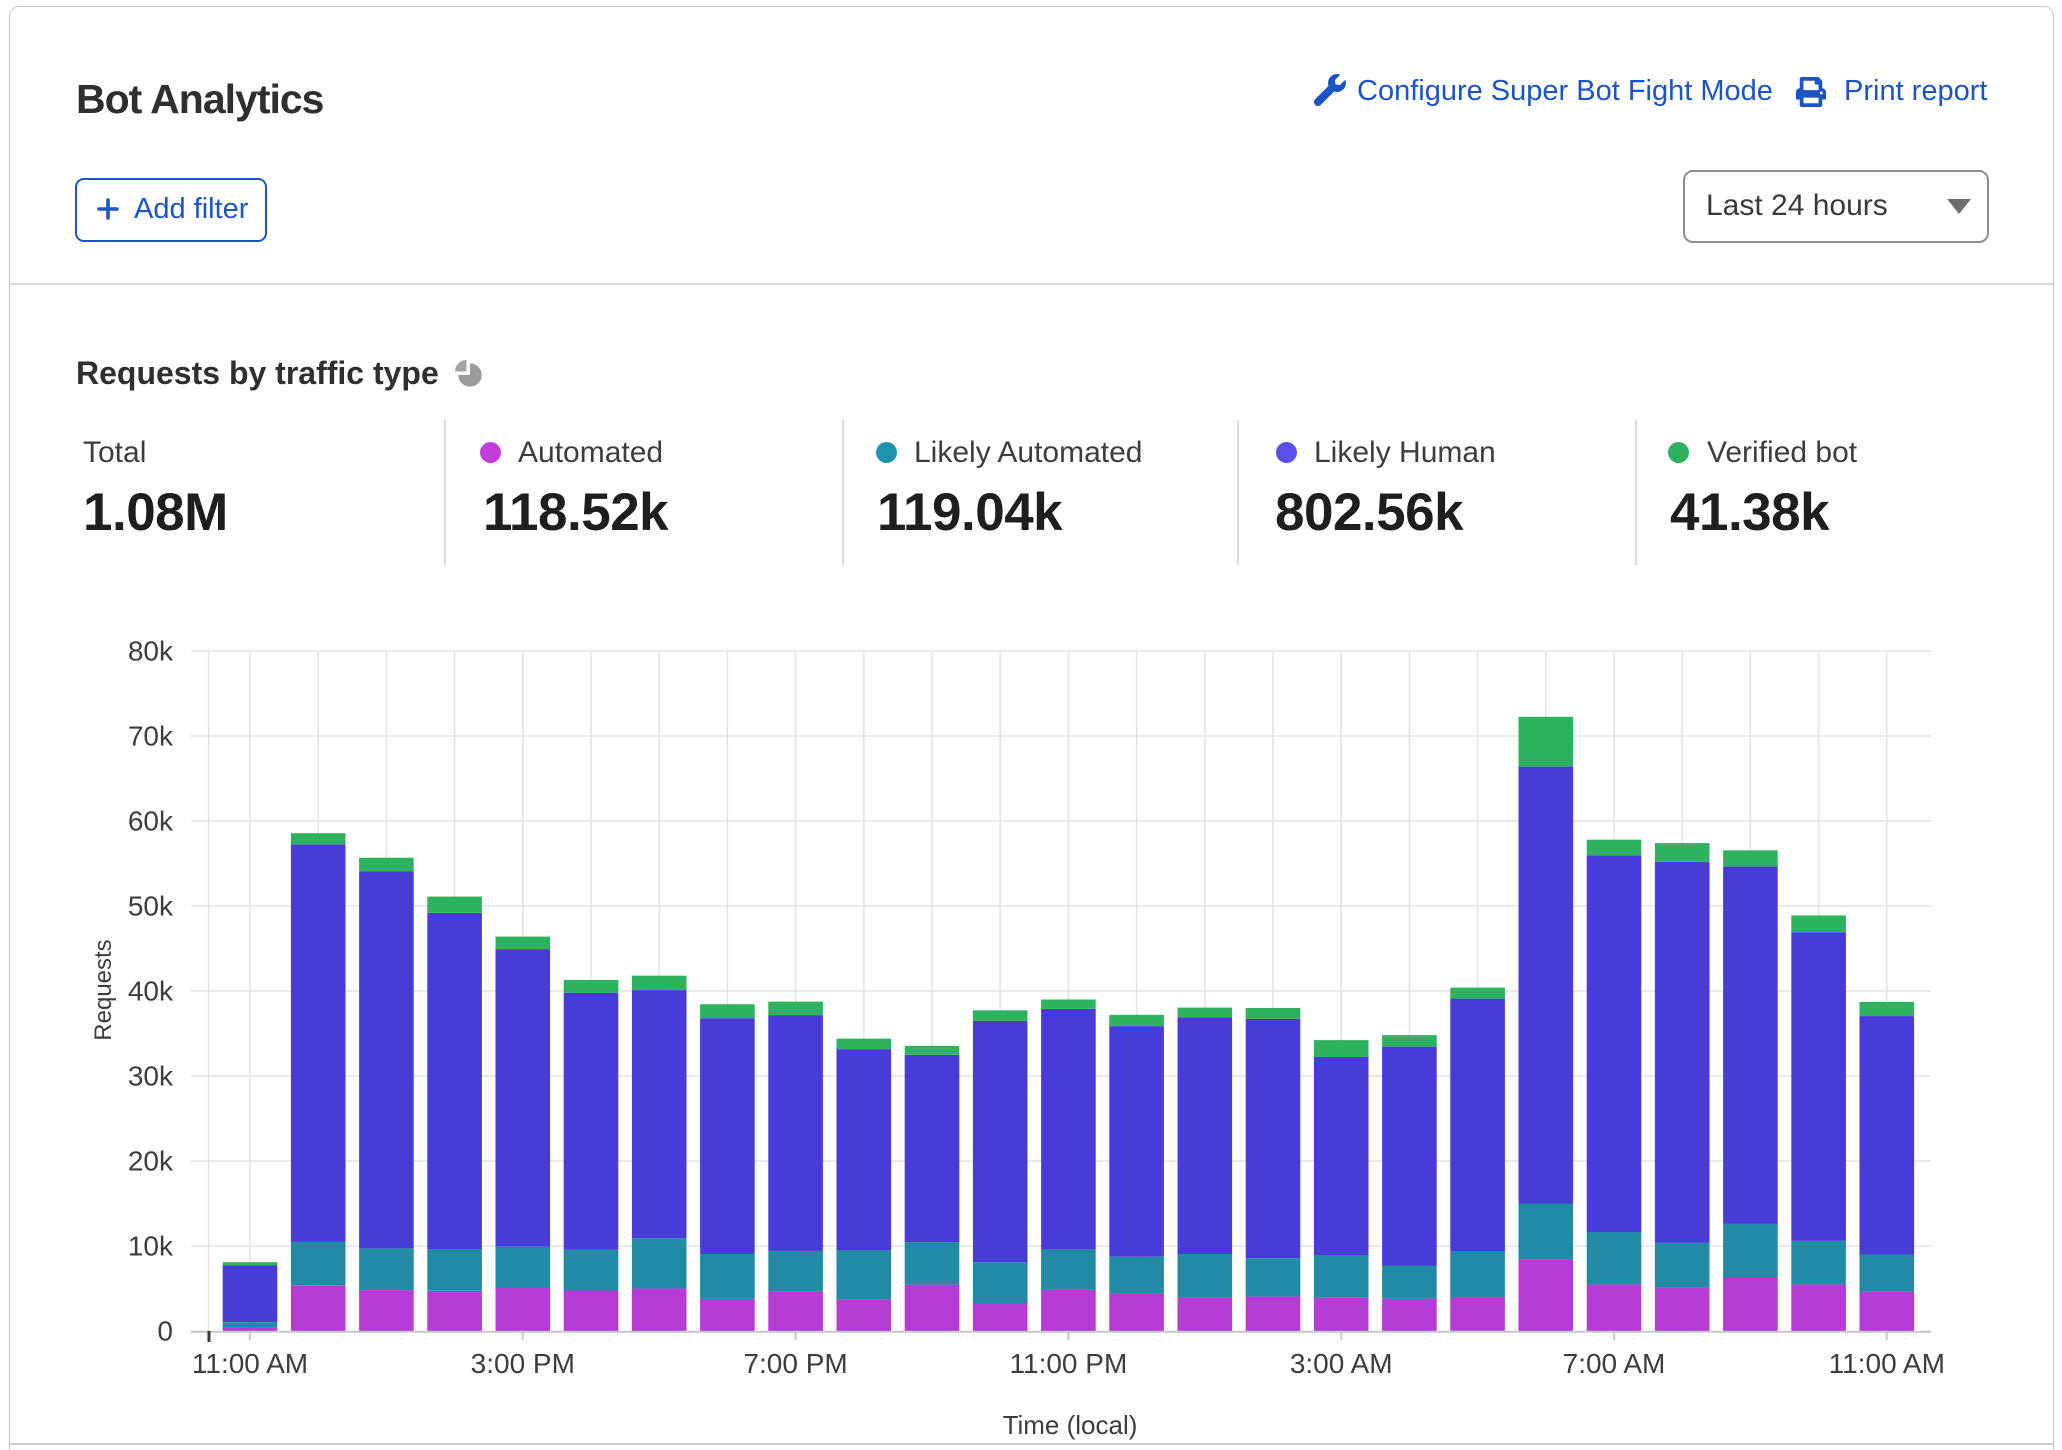  Describe the element at coordinates (151, 821) in the screenshot. I see `svg-text: 60k` at that location.